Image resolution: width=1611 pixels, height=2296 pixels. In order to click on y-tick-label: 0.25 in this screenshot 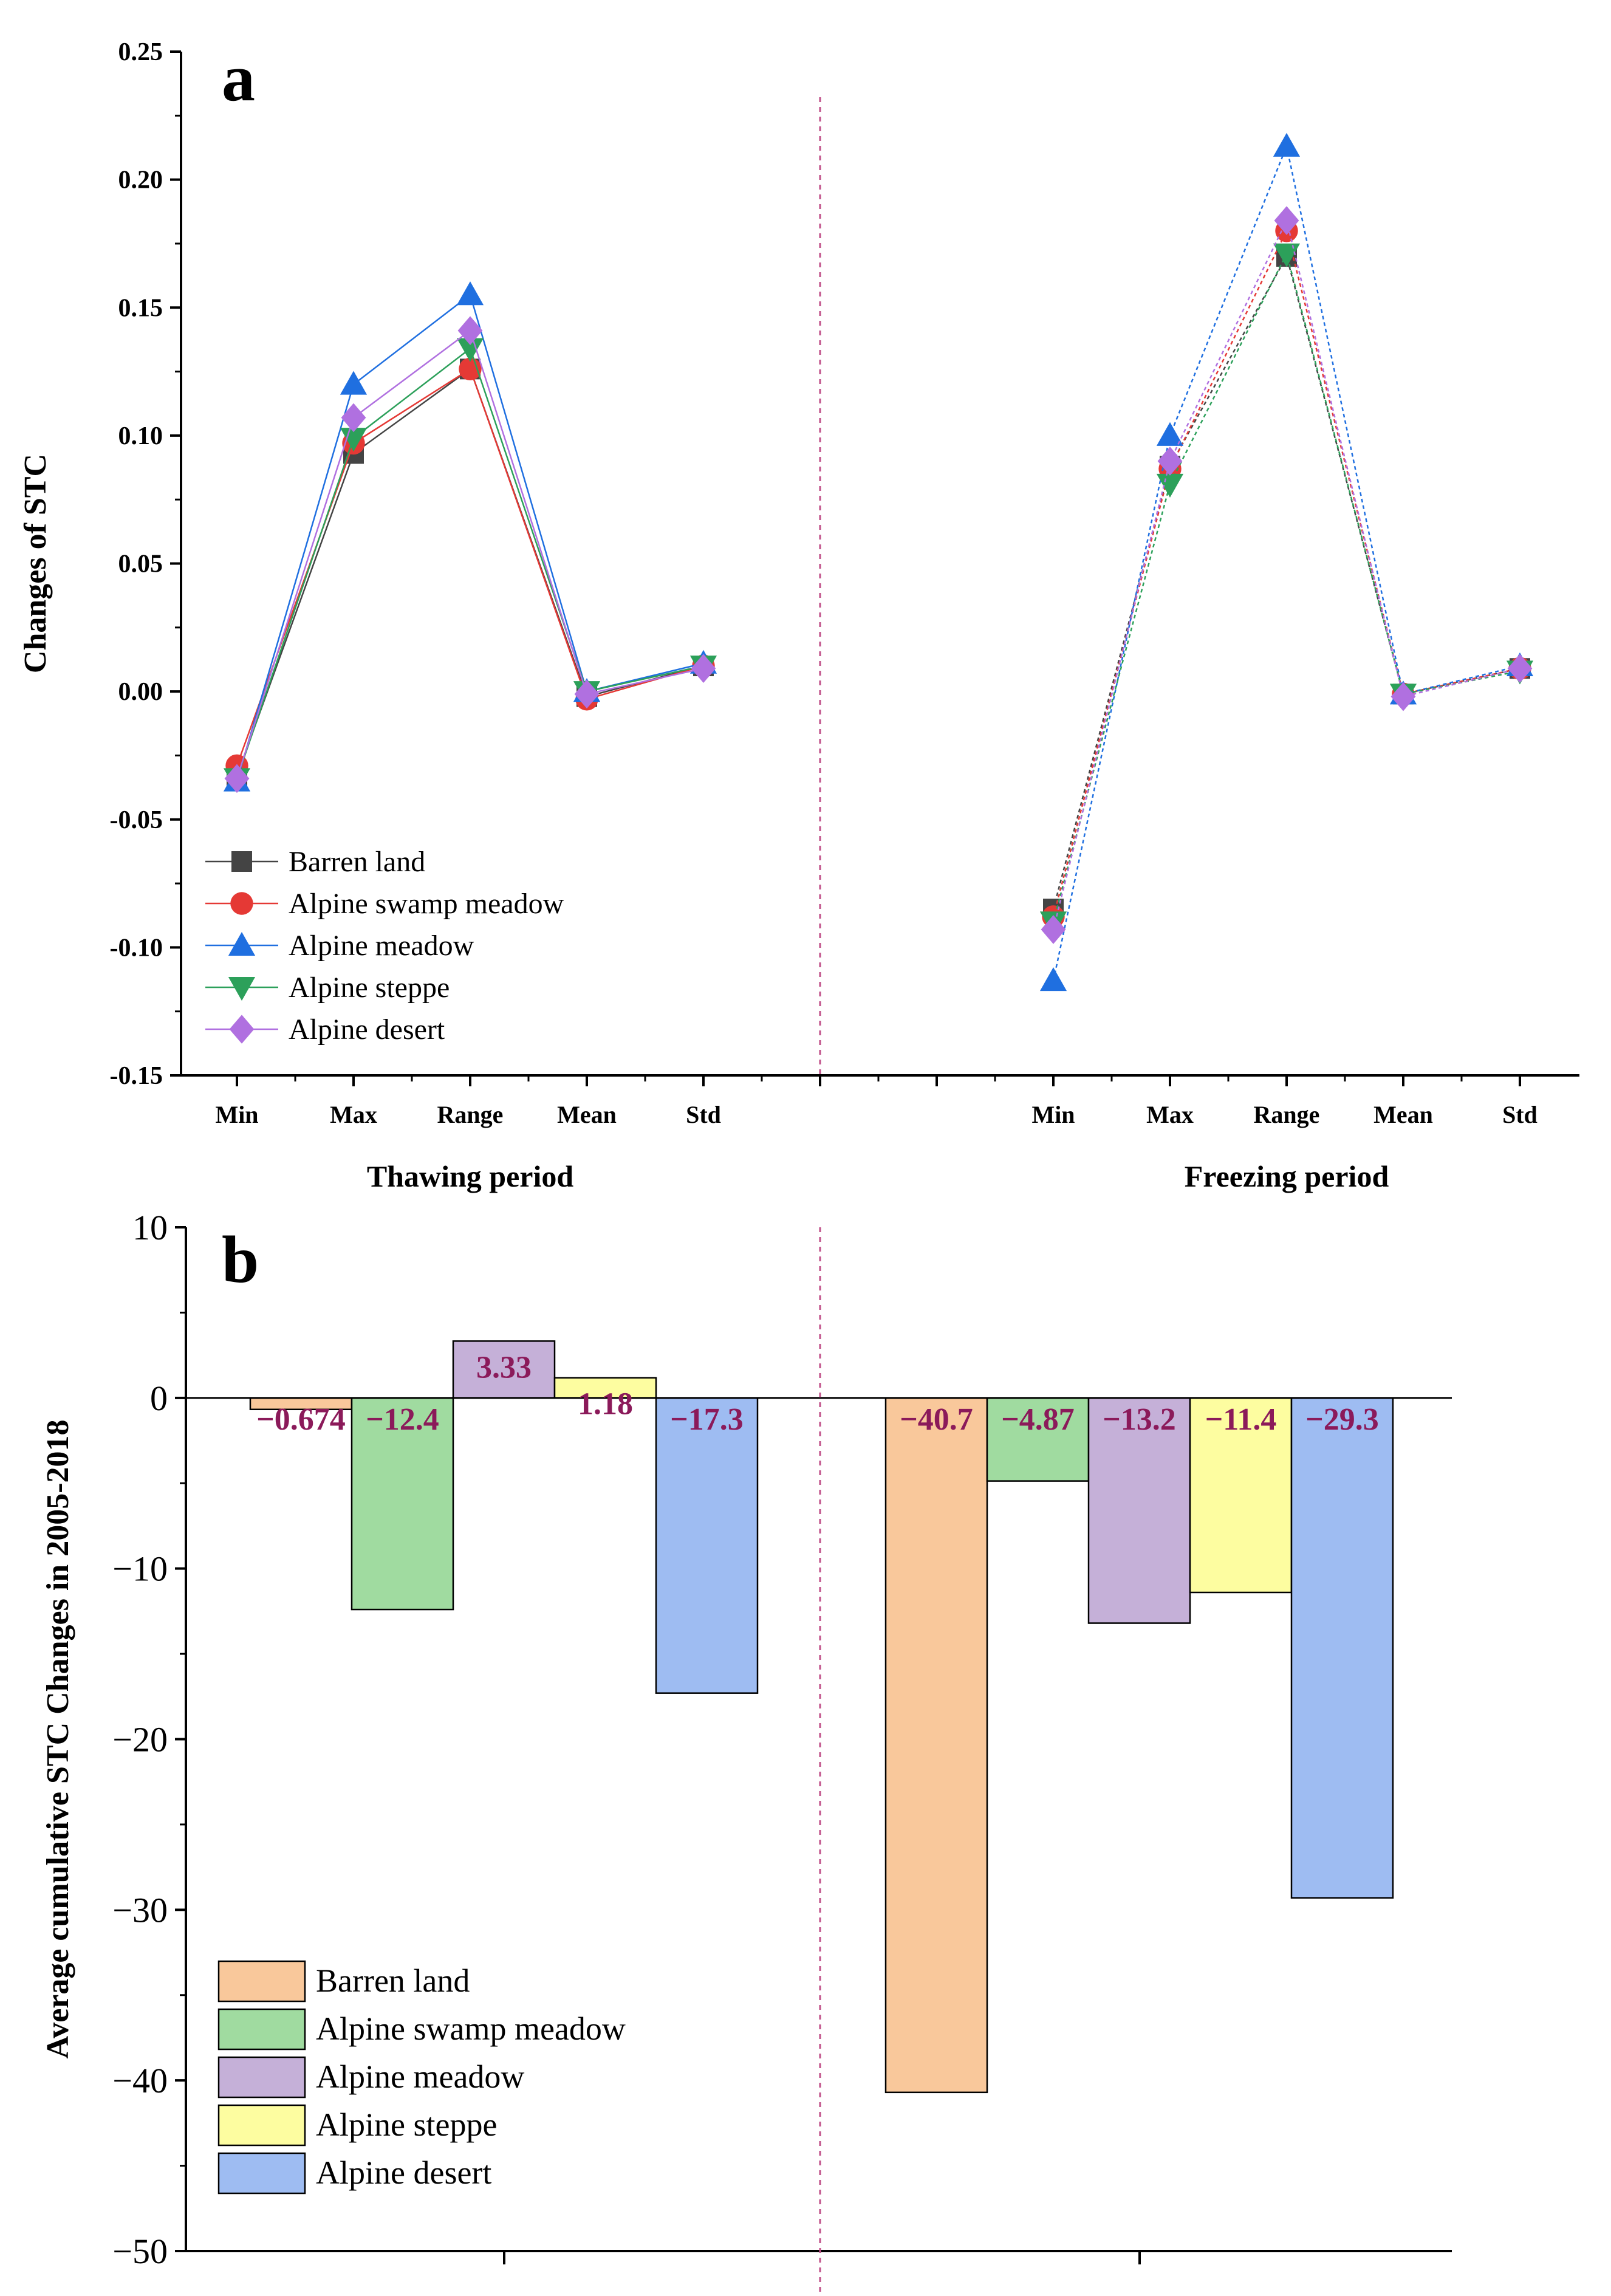, I will do `click(140, 52)`.